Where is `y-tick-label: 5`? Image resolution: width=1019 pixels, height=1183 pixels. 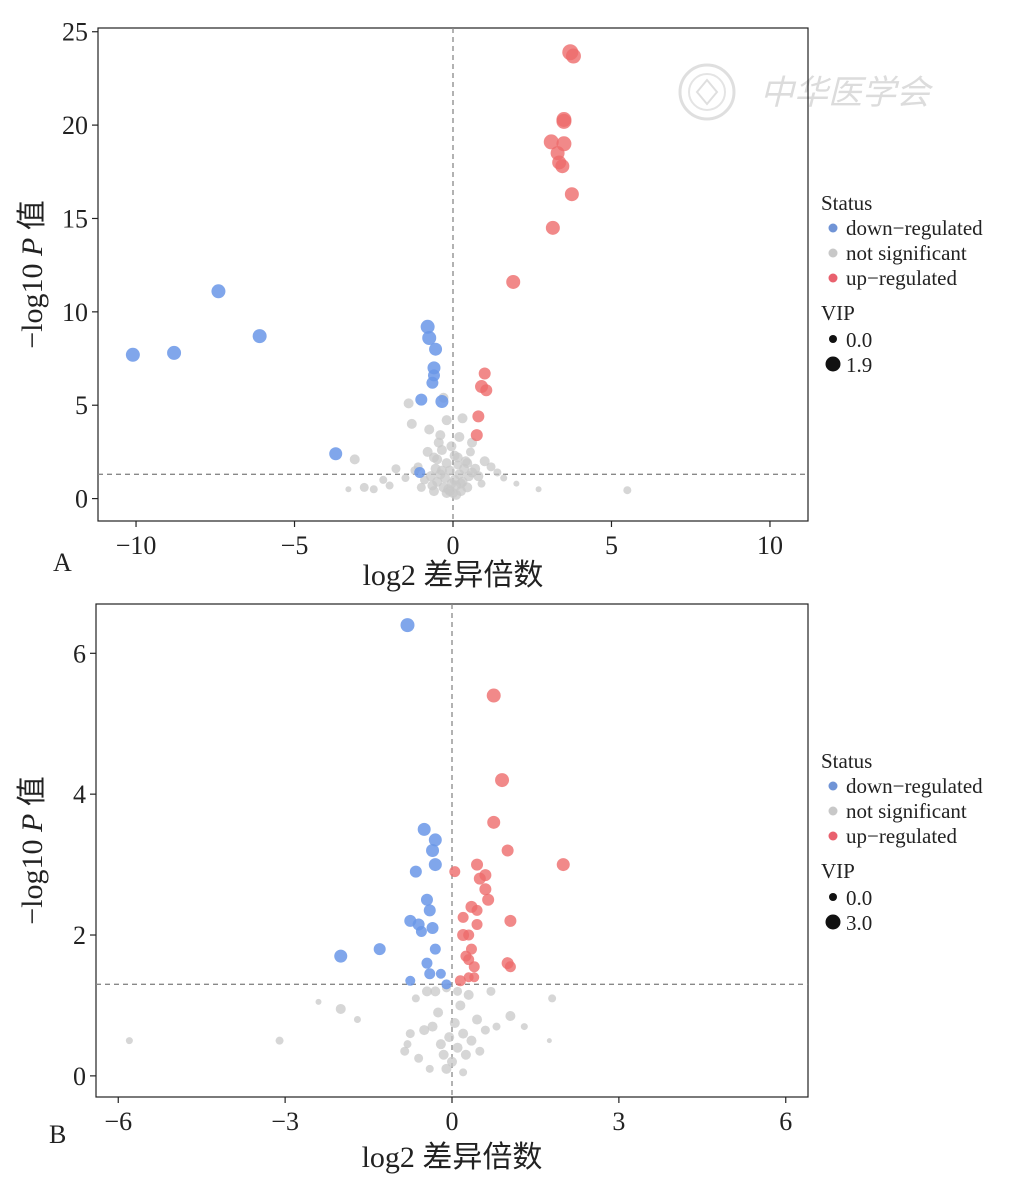
y-tick-label: 5 is located at coordinates (81, 405).